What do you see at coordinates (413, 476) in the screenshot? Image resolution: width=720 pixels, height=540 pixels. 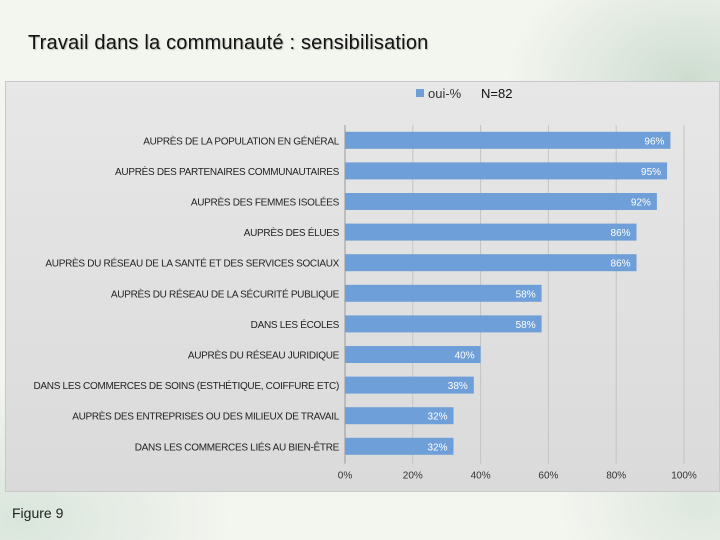 I see `x-tick-label: 20%` at bounding box center [413, 476].